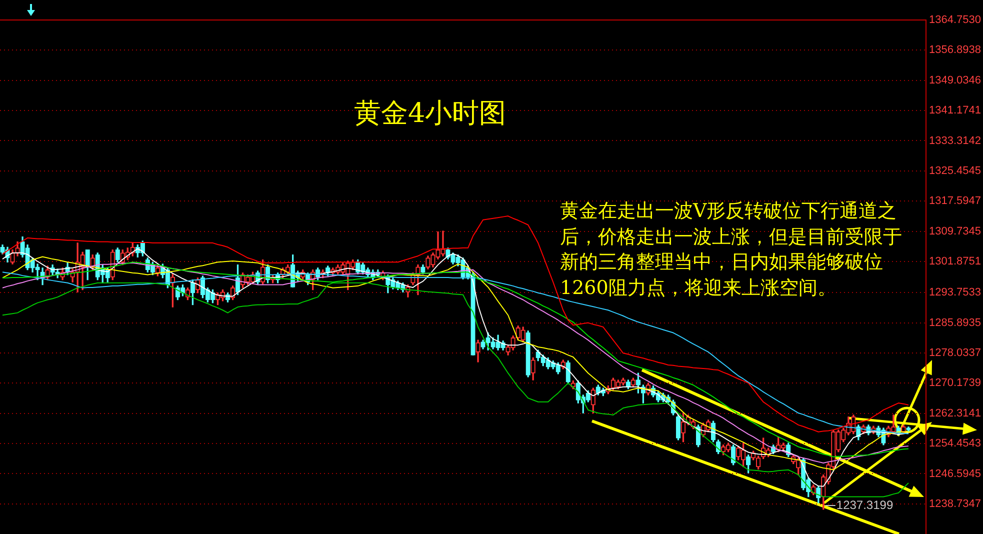 The width and height of the screenshot is (983, 534). Describe the element at coordinates (955, 201) in the screenshot. I see `y-tick-label: 1317.5947` at that location.